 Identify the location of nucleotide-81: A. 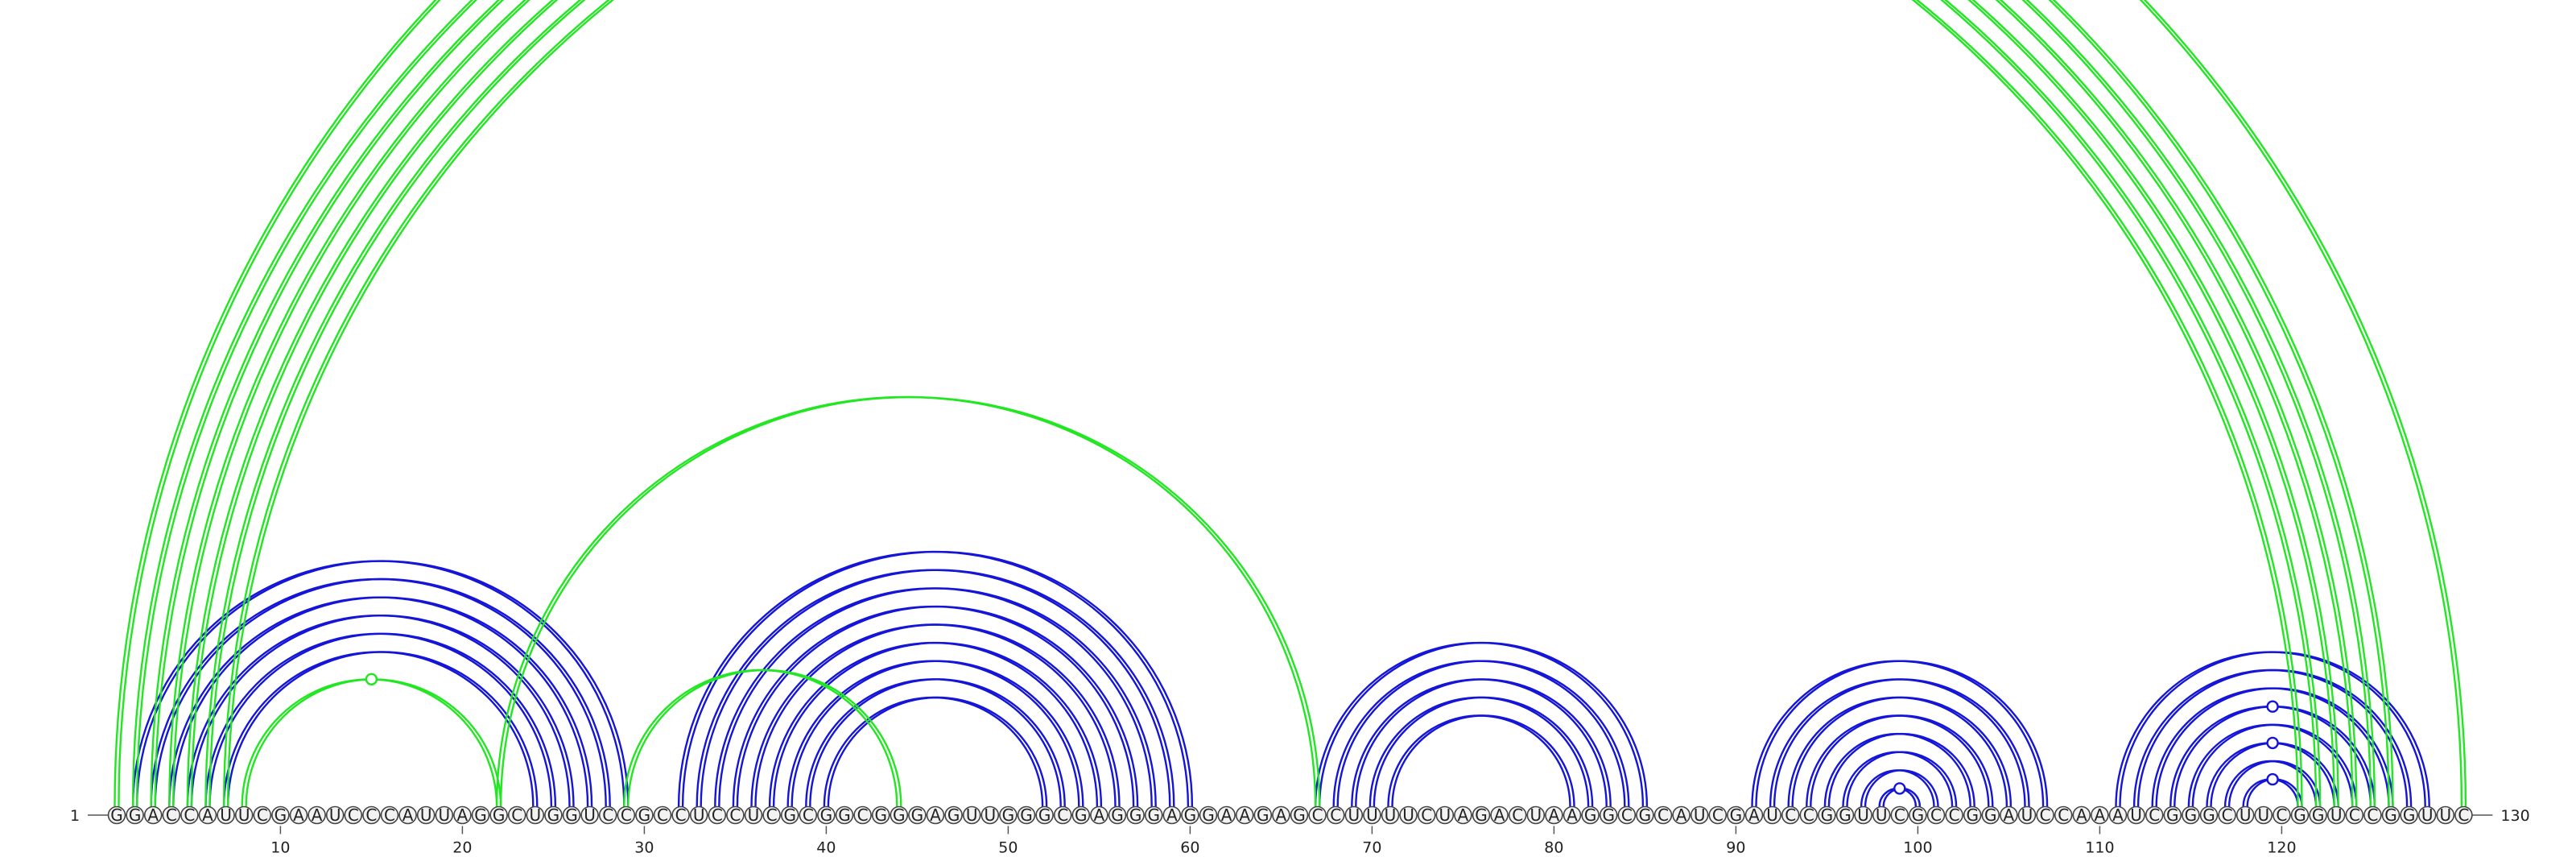
(1572, 815).